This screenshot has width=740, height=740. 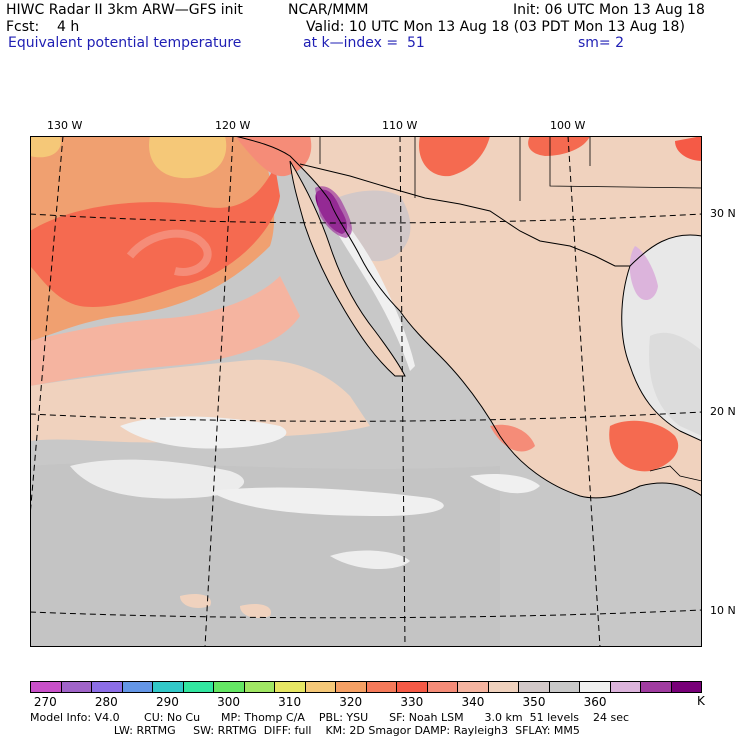 What do you see at coordinates (169, 252) in the screenshot?
I see `swirl-feature` at bounding box center [169, 252].